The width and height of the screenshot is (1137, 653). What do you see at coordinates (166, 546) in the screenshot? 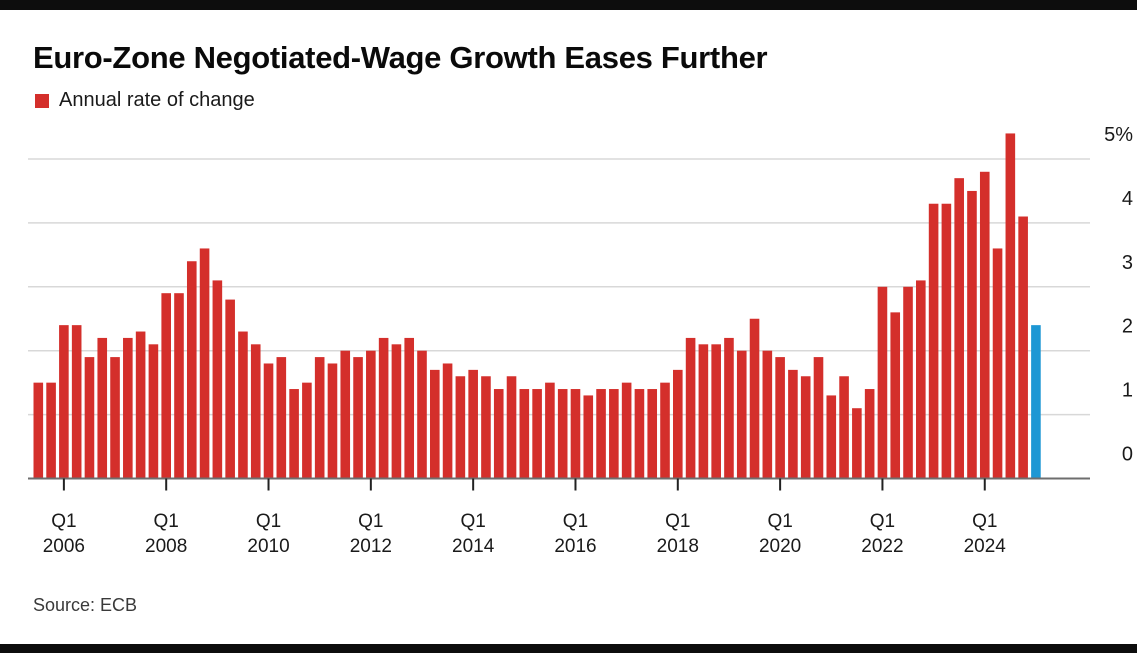
I see `x-tick-label-year-2008: 2008` at bounding box center [166, 546].